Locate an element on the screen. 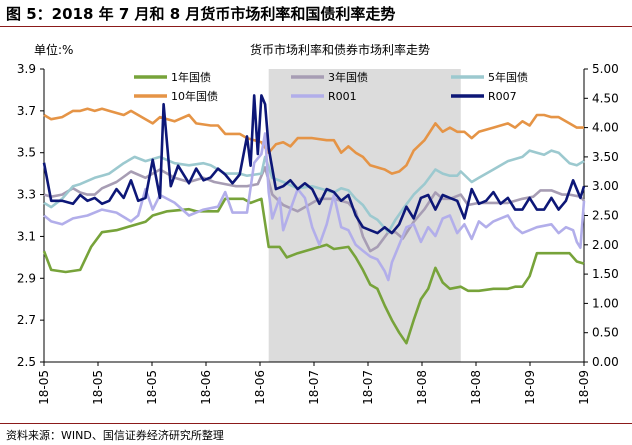 The image size is (632, 445). title-rule is located at coordinates (316, 26).